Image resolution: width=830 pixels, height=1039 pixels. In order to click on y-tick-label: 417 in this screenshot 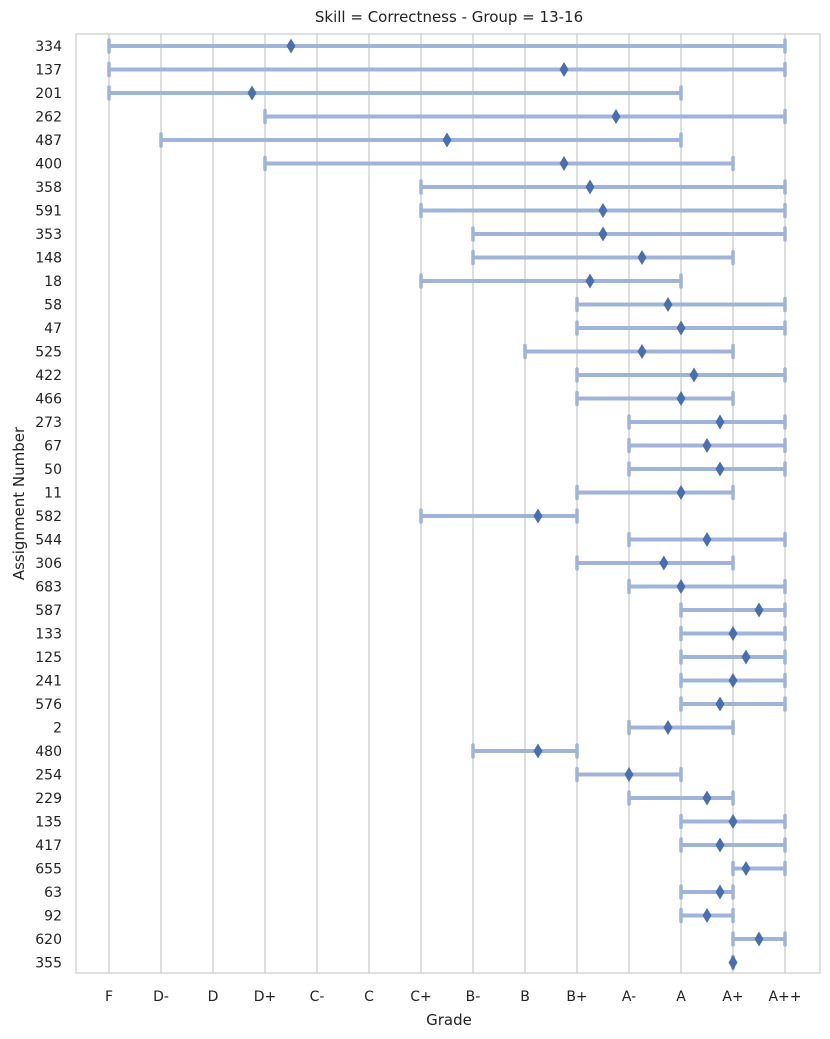, I will do `click(48, 846)`.